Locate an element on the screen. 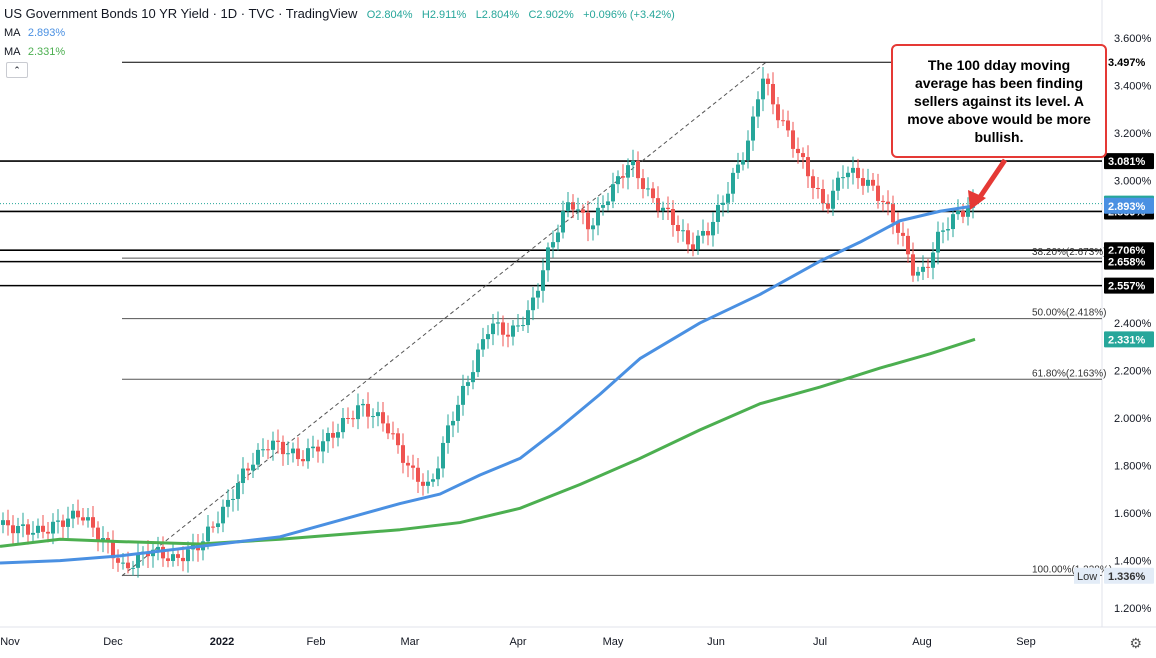 This screenshot has width=1156, height=658. annotation-arrow-head is located at coordinates (977, 200).